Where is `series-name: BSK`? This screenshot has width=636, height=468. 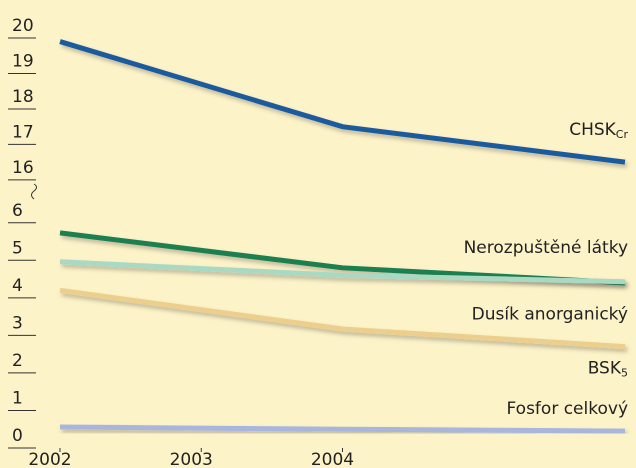 series-name: BSK is located at coordinates (605, 369).